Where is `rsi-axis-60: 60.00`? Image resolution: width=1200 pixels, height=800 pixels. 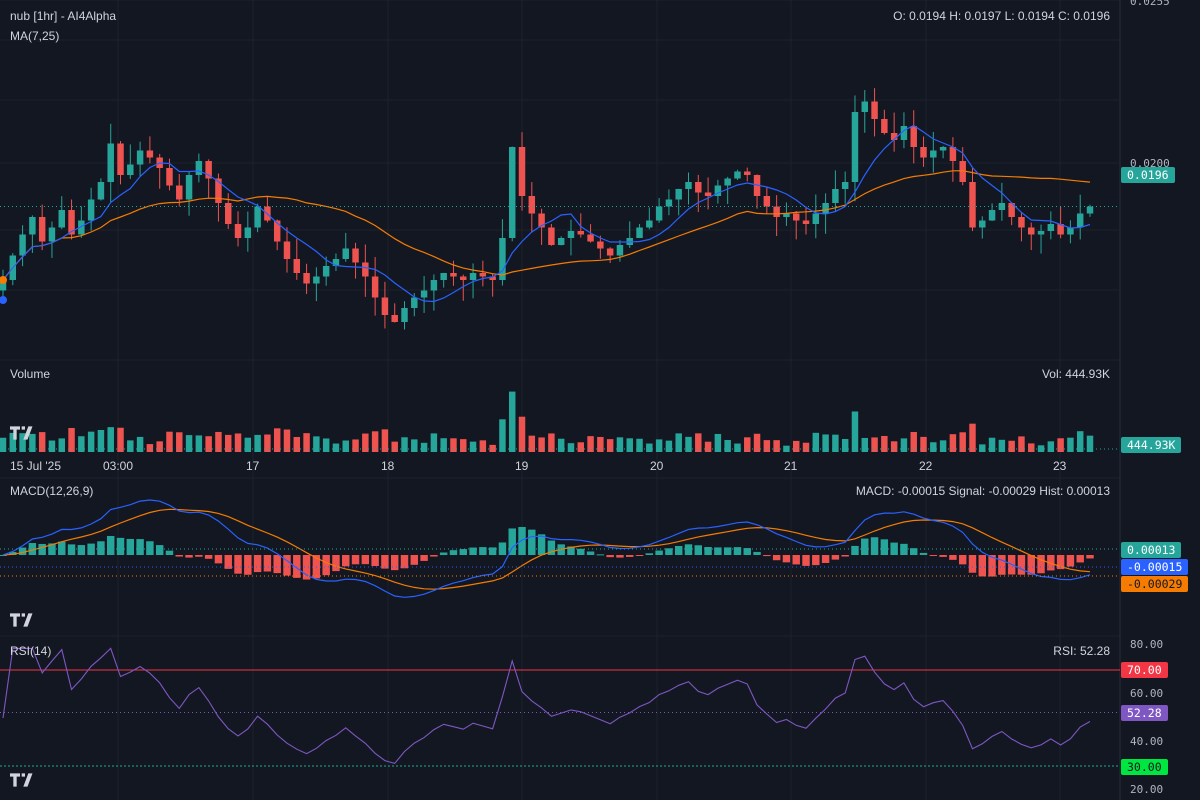 rsi-axis-60: 60.00 is located at coordinates (1147, 693).